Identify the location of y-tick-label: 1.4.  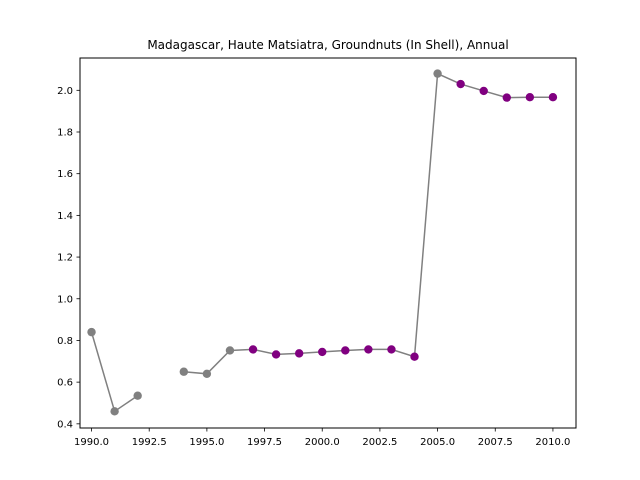
(65, 216).